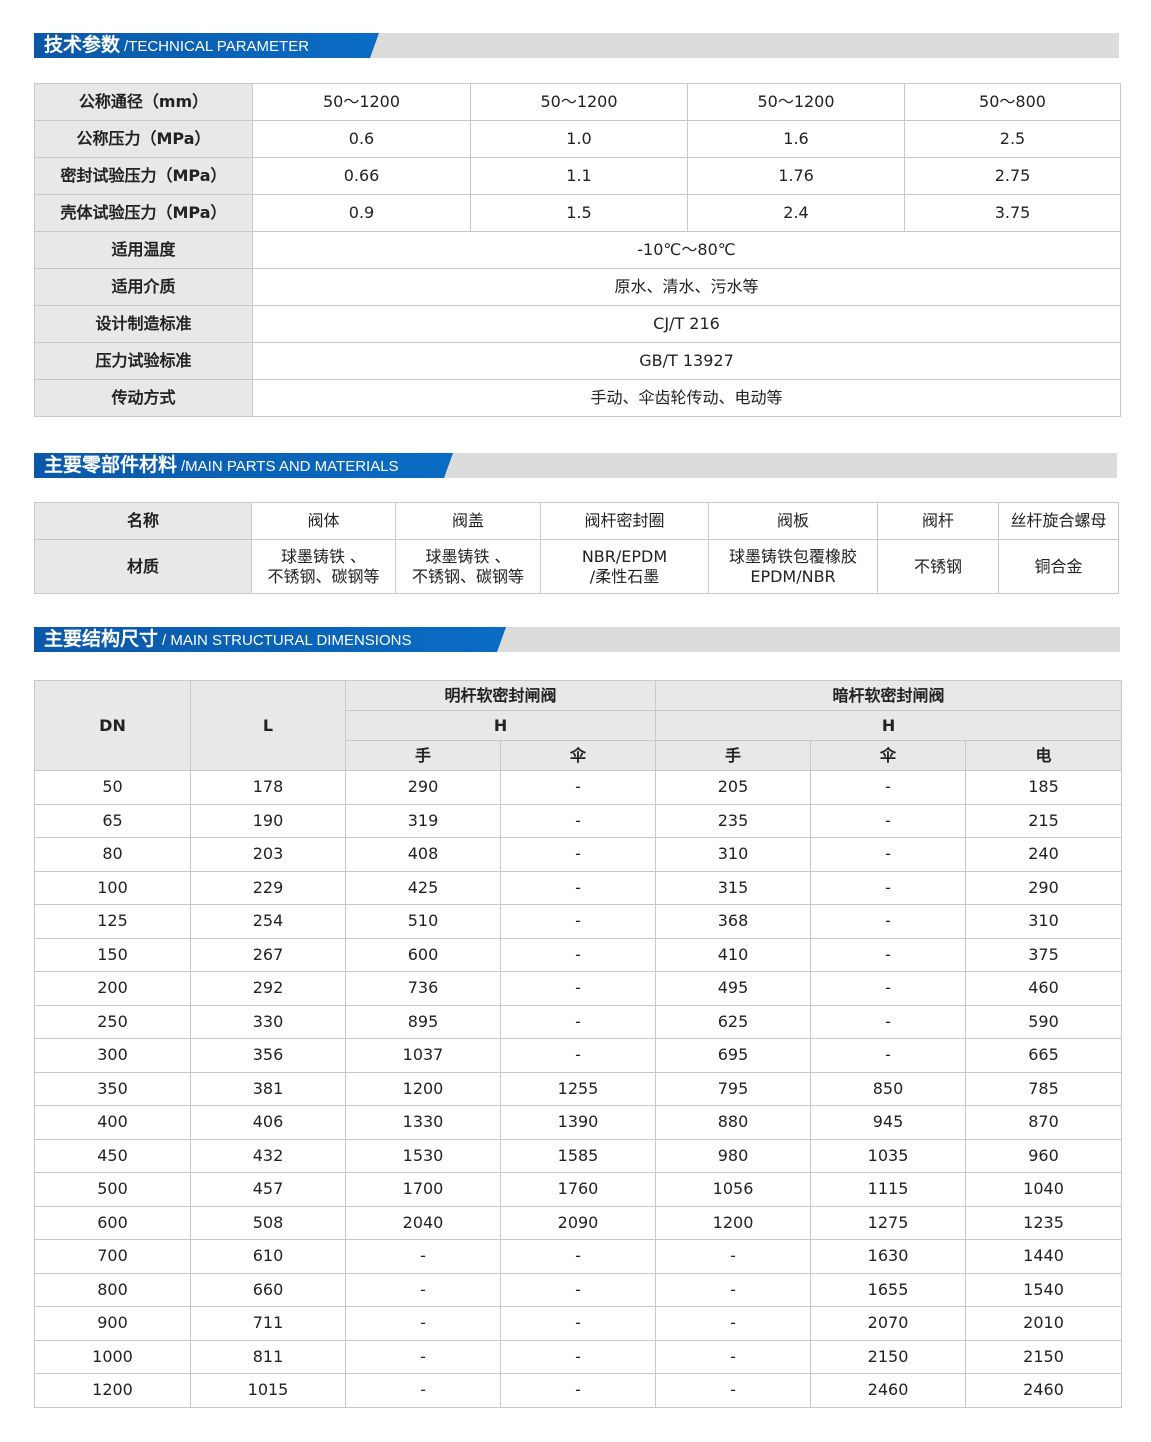  Describe the element at coordinates (686, 287) in the screenshot. I see `value-cell: 原水、清水、污水等` at that location.